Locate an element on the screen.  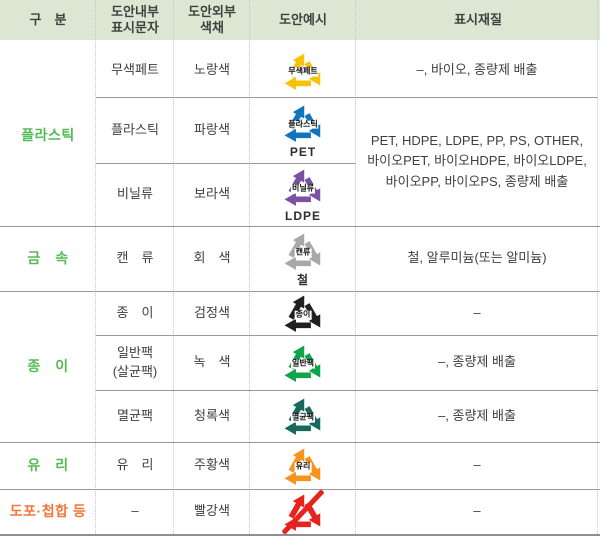
recycle-icon: 일반팩 is located at coordinates (303, 363).